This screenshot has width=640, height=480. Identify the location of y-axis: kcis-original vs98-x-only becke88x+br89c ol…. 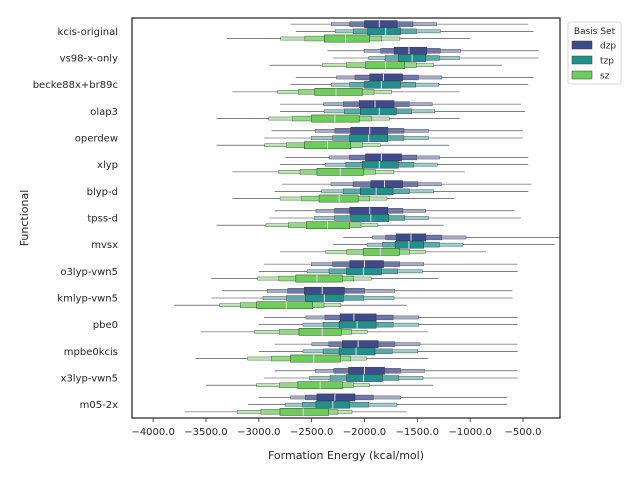
(75, 219).